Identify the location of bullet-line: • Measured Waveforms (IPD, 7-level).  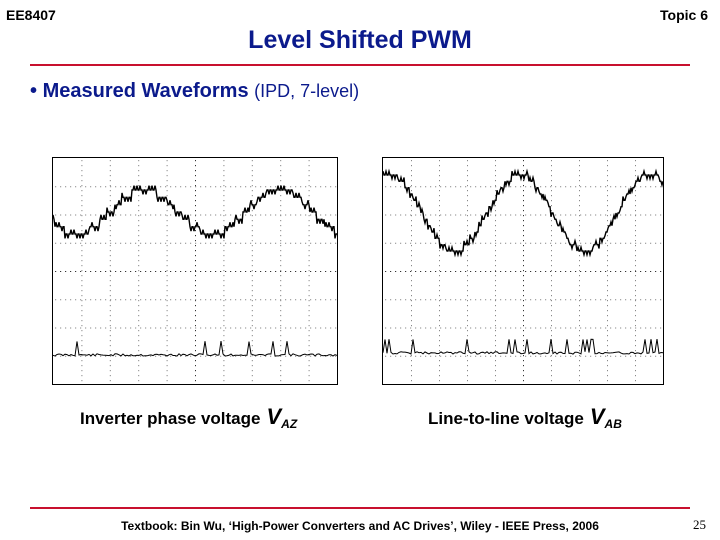
(194, 91).